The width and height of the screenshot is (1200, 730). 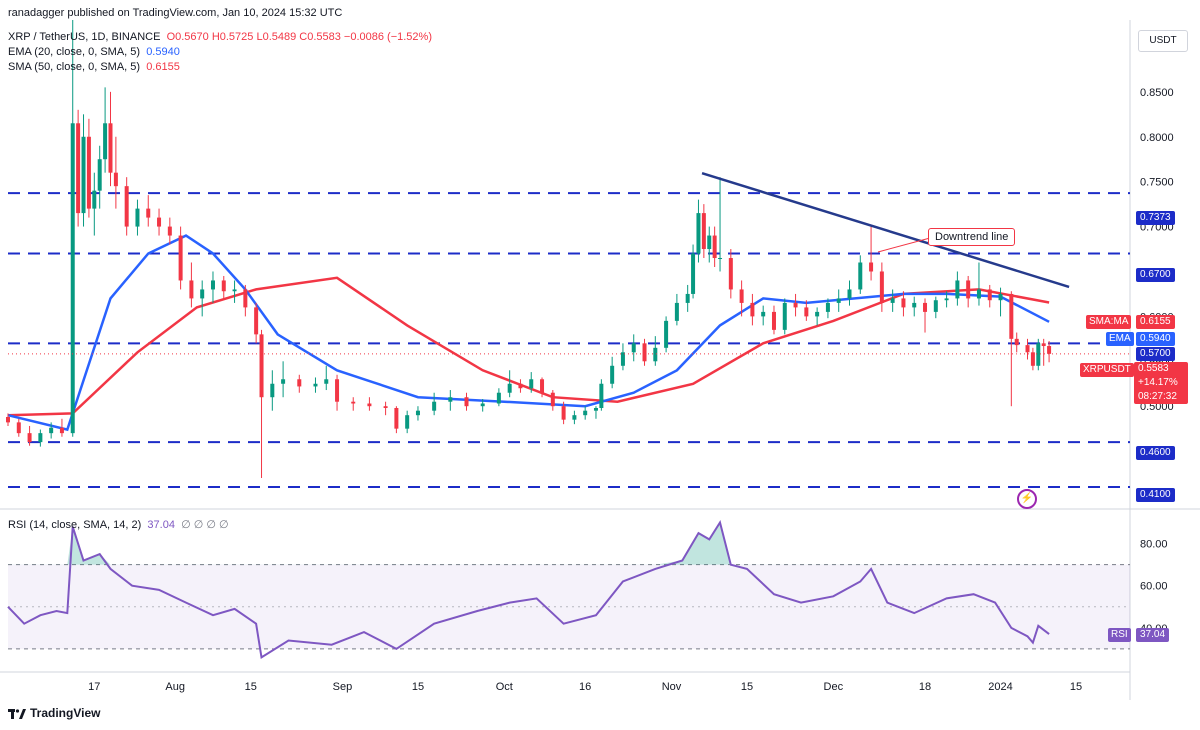 What do you see at coordinates (1154, 587) in the screenshot?
I see `rsi-tick-label: 60.00` at bounding box center [1154, 587].